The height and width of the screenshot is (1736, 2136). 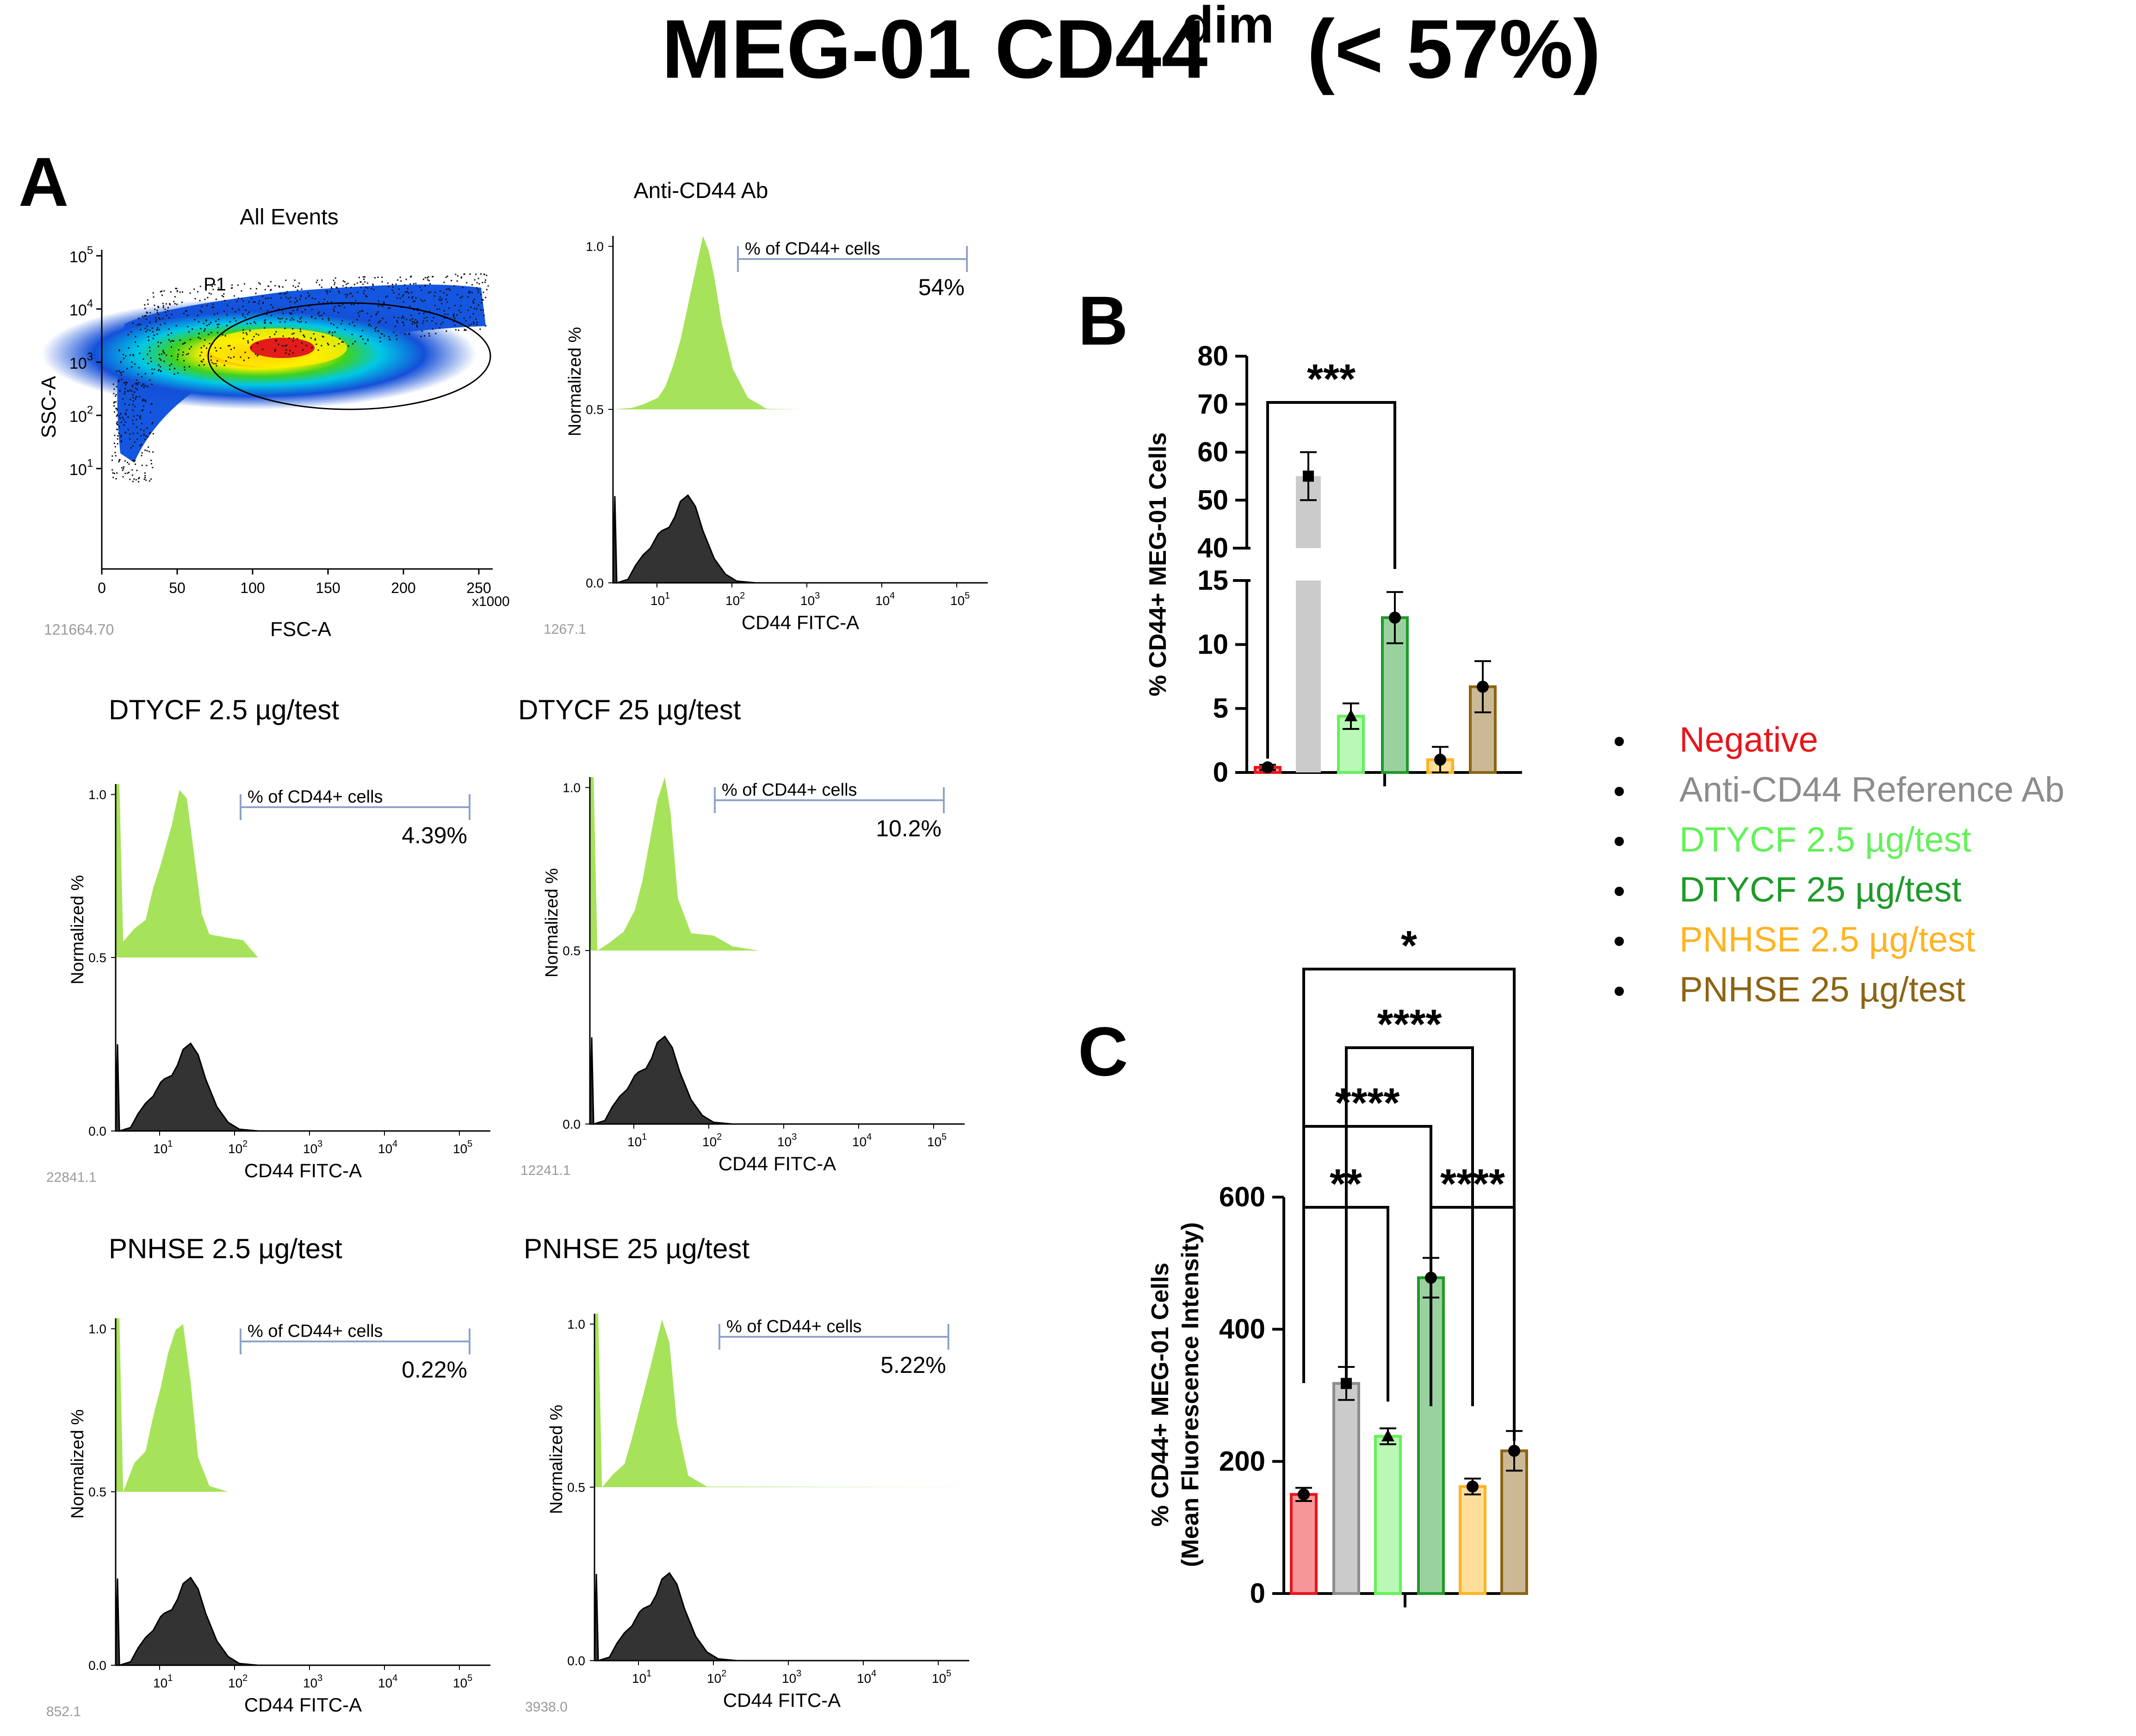 I want to click on histogram-y-tick-label: 0.0, so click(x=595, y=583).